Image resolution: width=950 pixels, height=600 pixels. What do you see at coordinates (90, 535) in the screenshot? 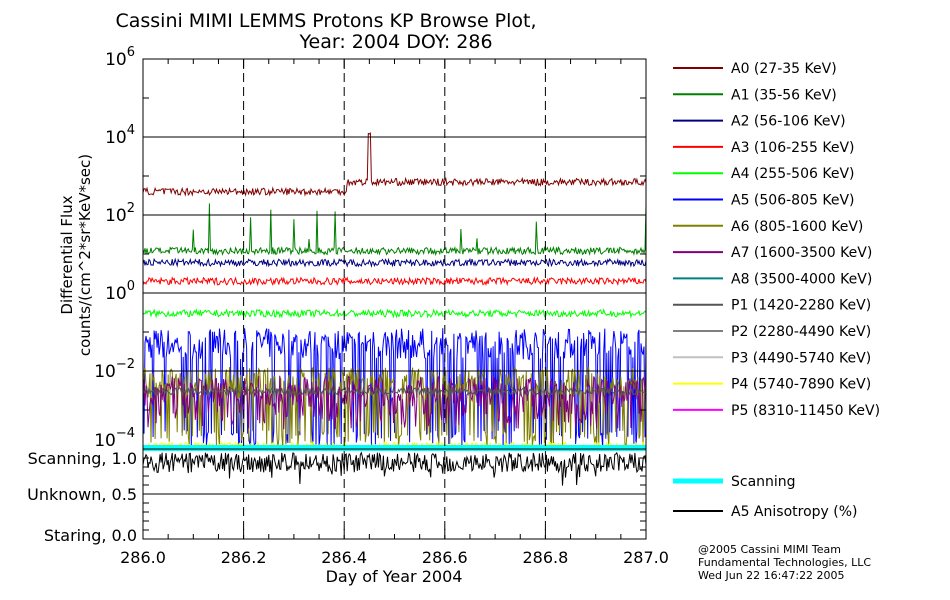
I see `lower-y-tick-label: Staring, 0.0` at bounding box center [90, 535].